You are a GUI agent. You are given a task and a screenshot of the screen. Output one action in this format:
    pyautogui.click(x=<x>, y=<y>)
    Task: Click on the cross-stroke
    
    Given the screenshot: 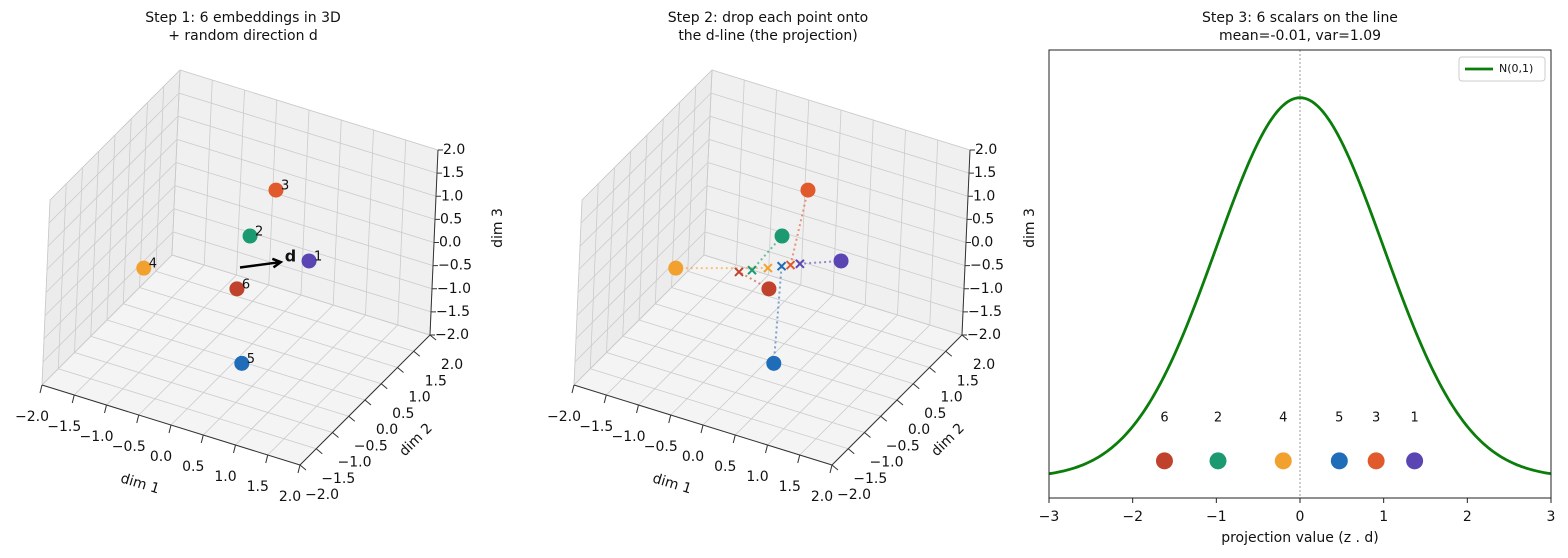 What is the action you would take?
    pyautogui.click(x=800, y=264)
    